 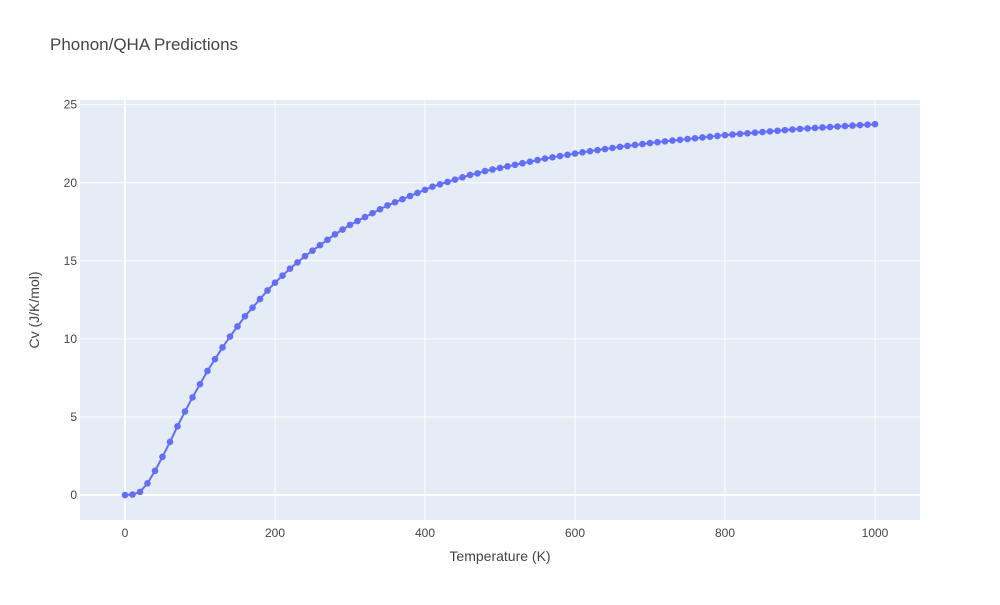 I want to click on y-axis-title: Cv (J/K/mol), so click(x=34, y=310).